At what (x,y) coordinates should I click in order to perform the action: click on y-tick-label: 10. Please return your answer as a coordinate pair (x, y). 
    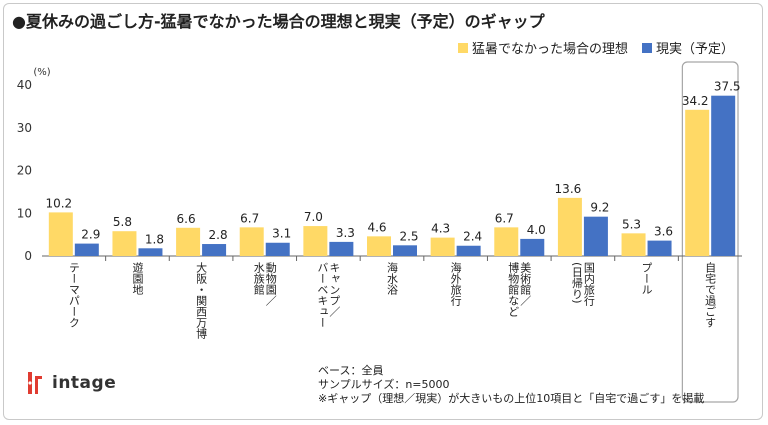
    Looking at the image, I should click on (24, 213).